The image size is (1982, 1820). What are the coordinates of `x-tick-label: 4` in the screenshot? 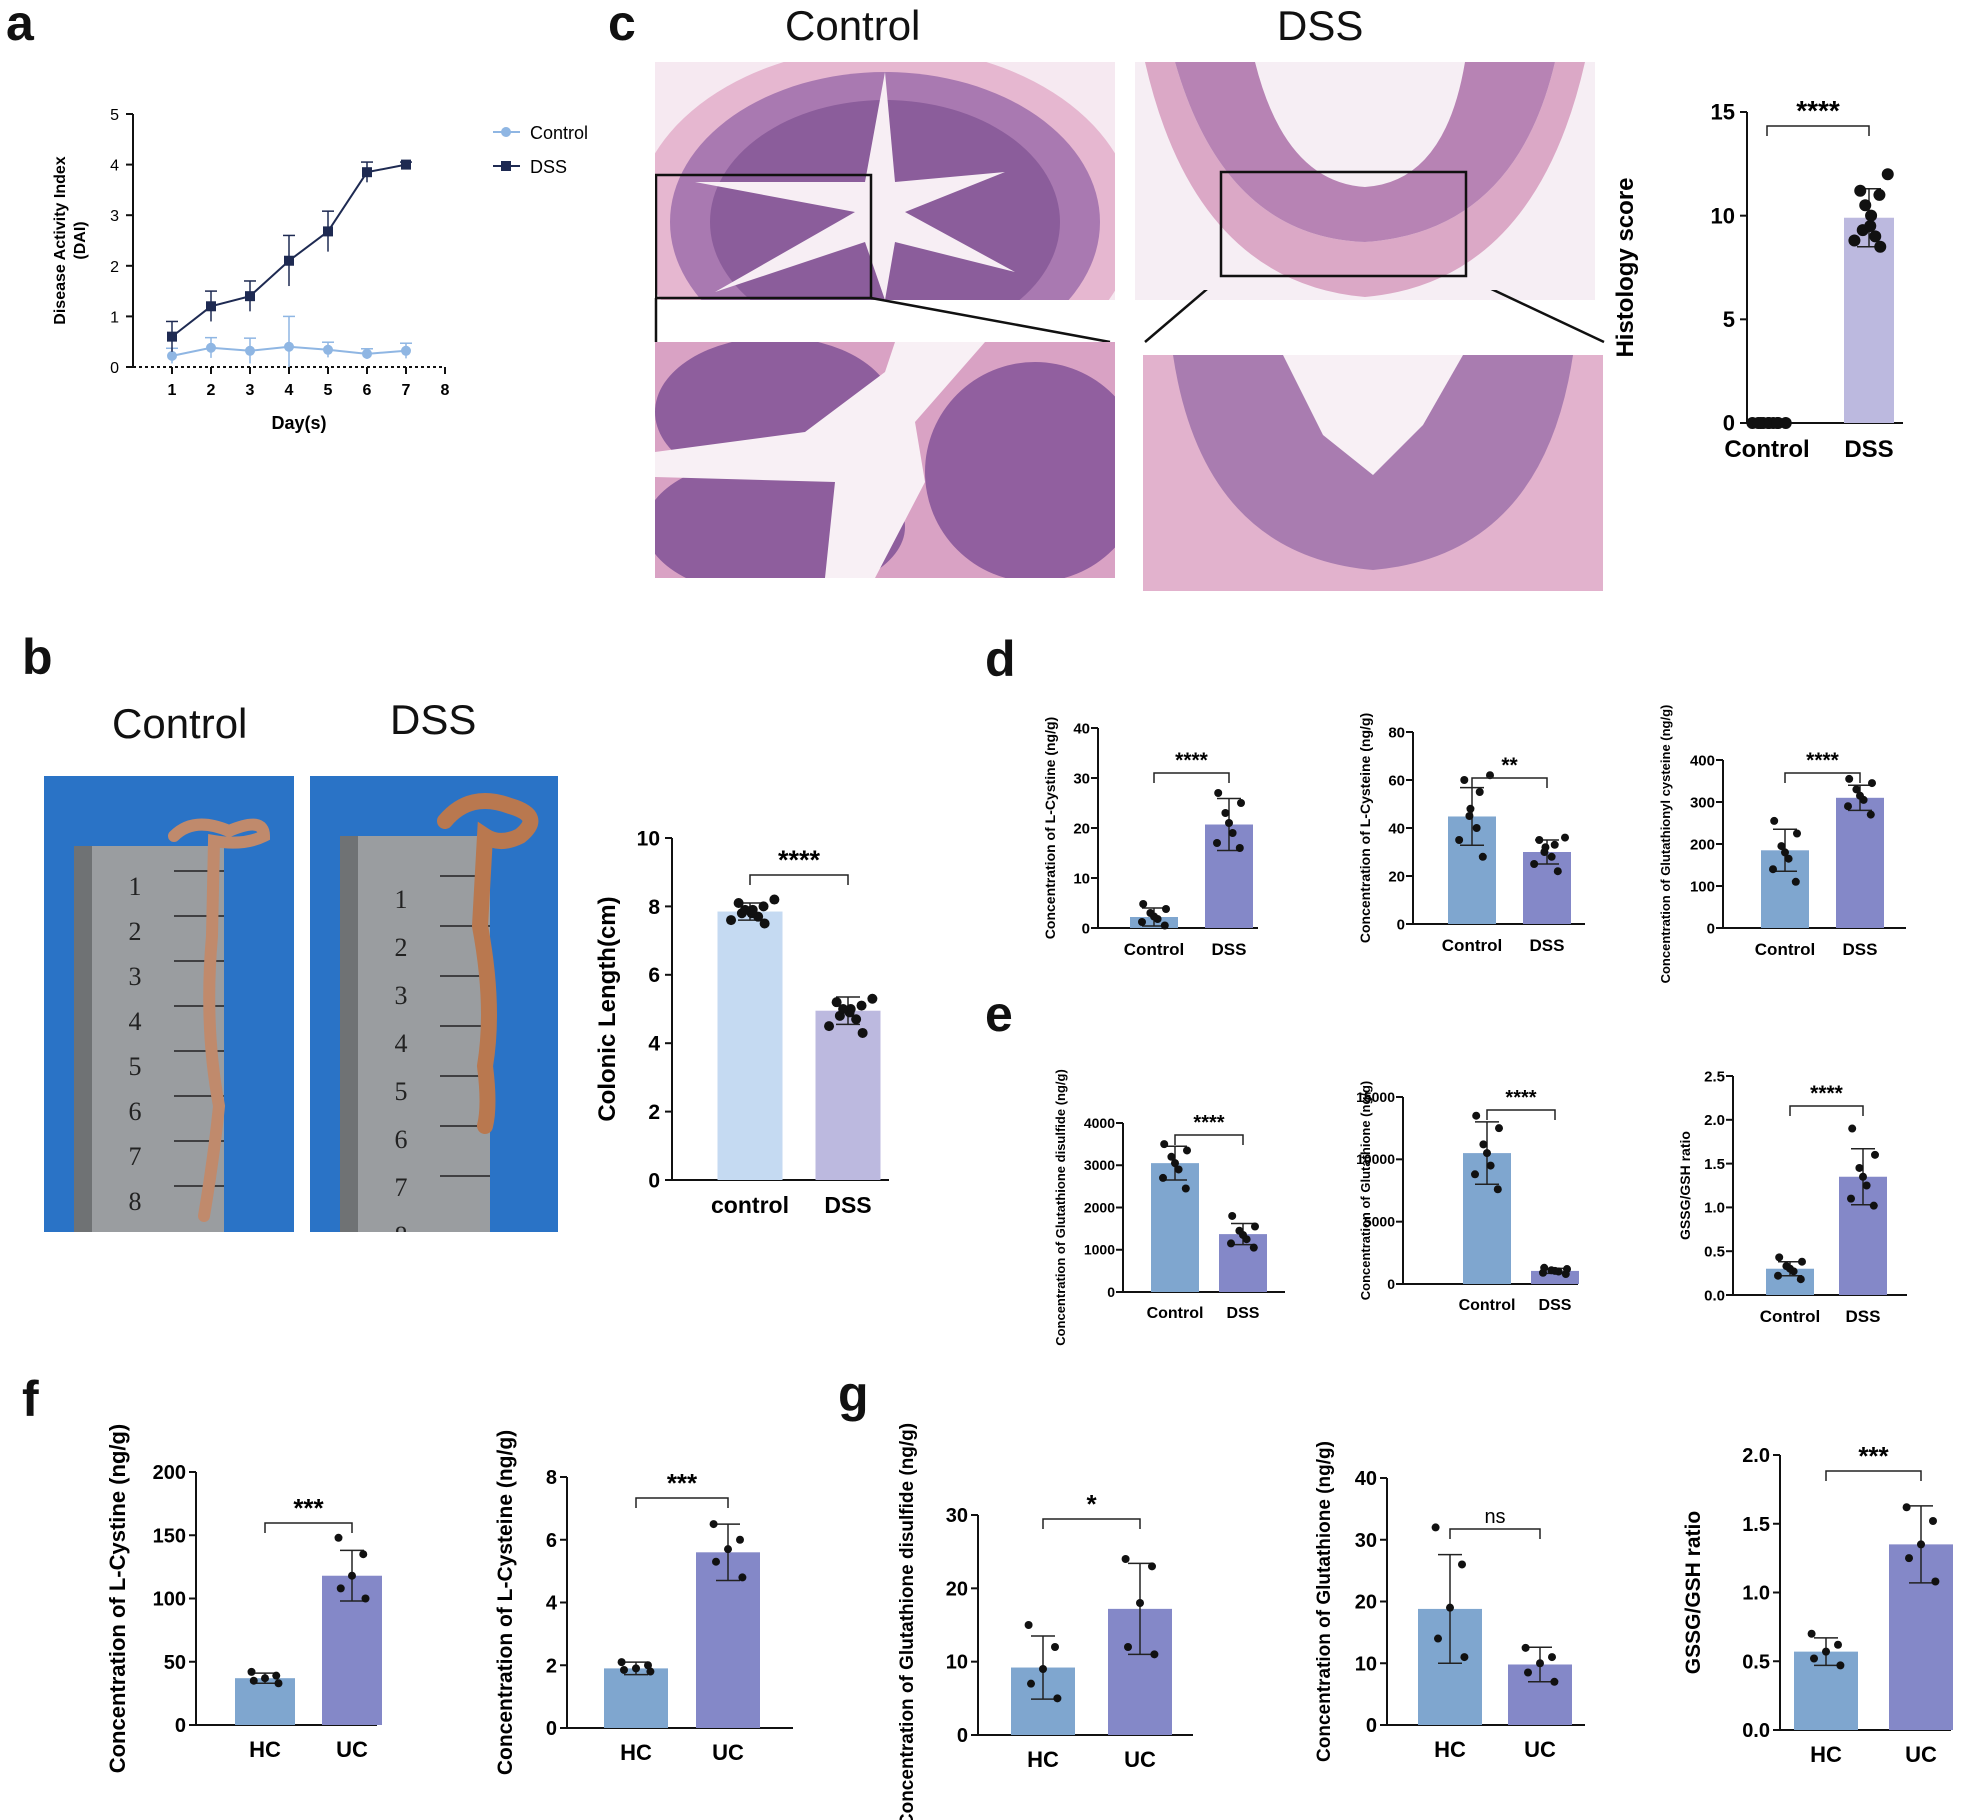 It's located at (289, 390).